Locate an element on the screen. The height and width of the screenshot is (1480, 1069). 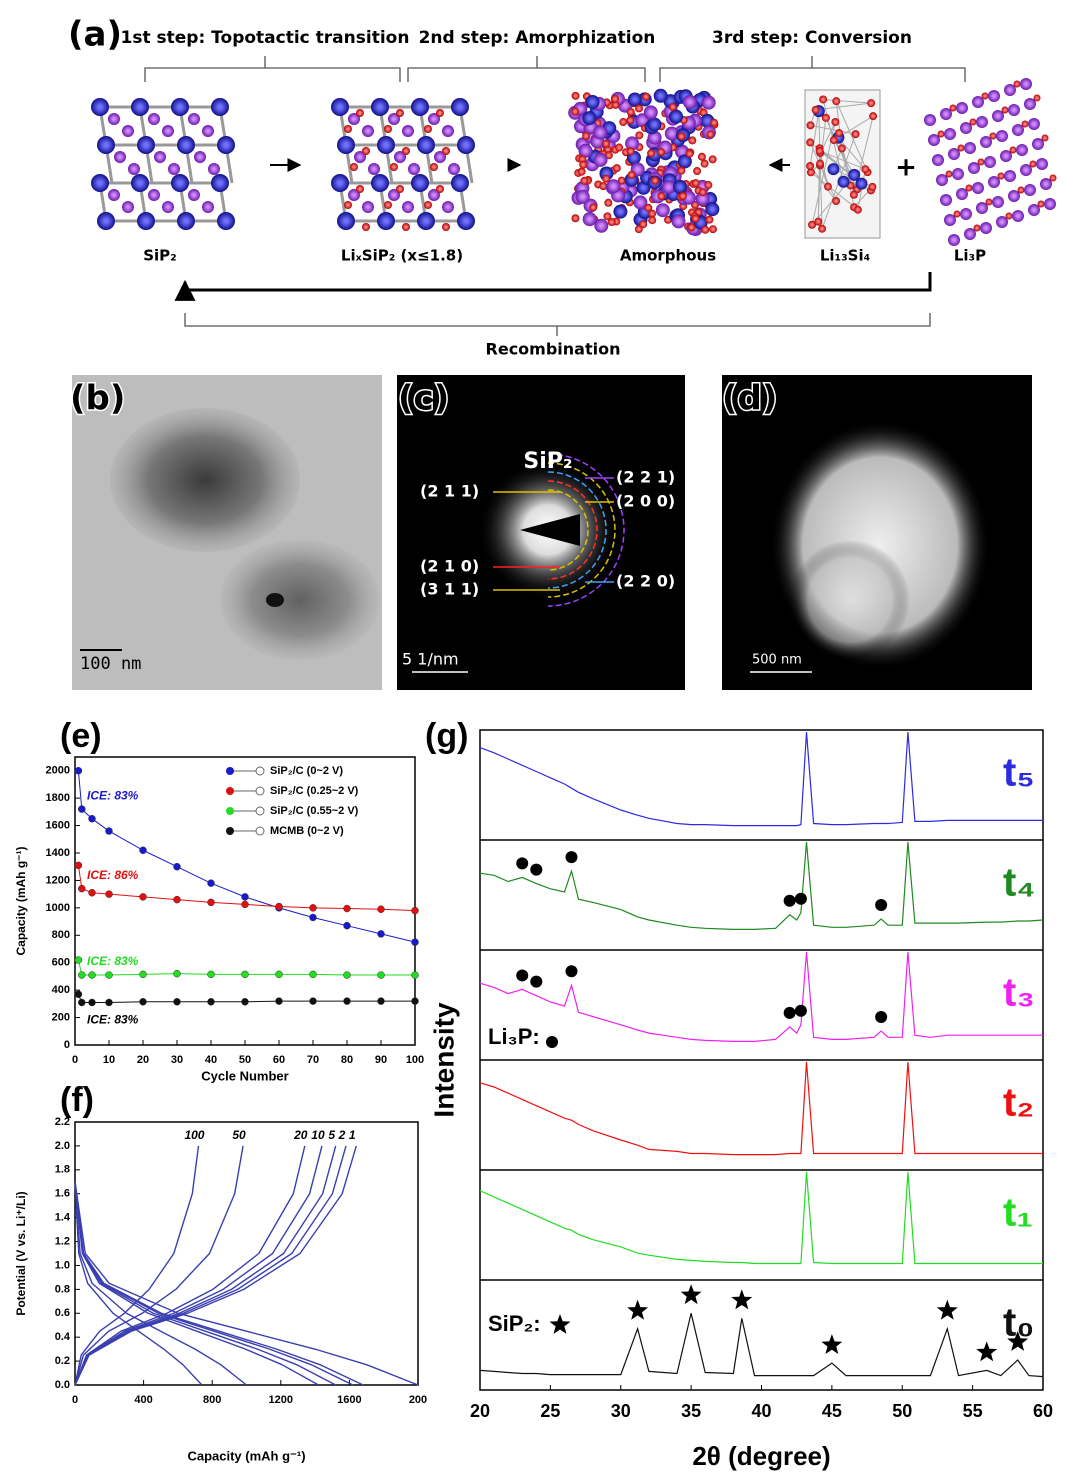
x-tick-label: 20 is located at coordinates (143, 1060).